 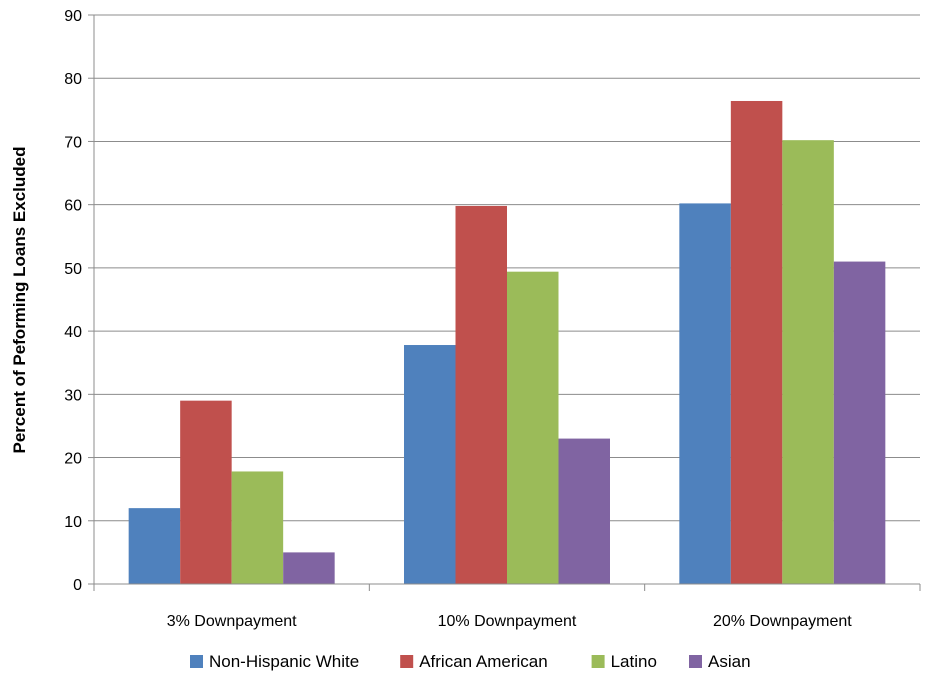 I want to click on y-tick-label: 30, so click(x=73, y=395).